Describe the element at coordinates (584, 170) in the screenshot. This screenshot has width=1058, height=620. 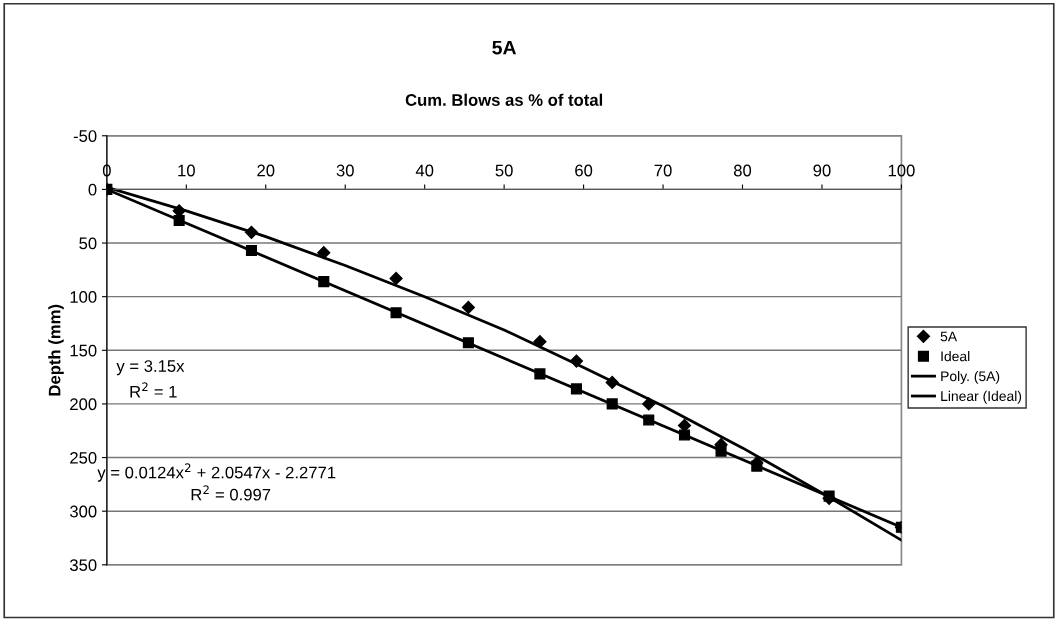
I see `x-tick-label: 60` at that location.